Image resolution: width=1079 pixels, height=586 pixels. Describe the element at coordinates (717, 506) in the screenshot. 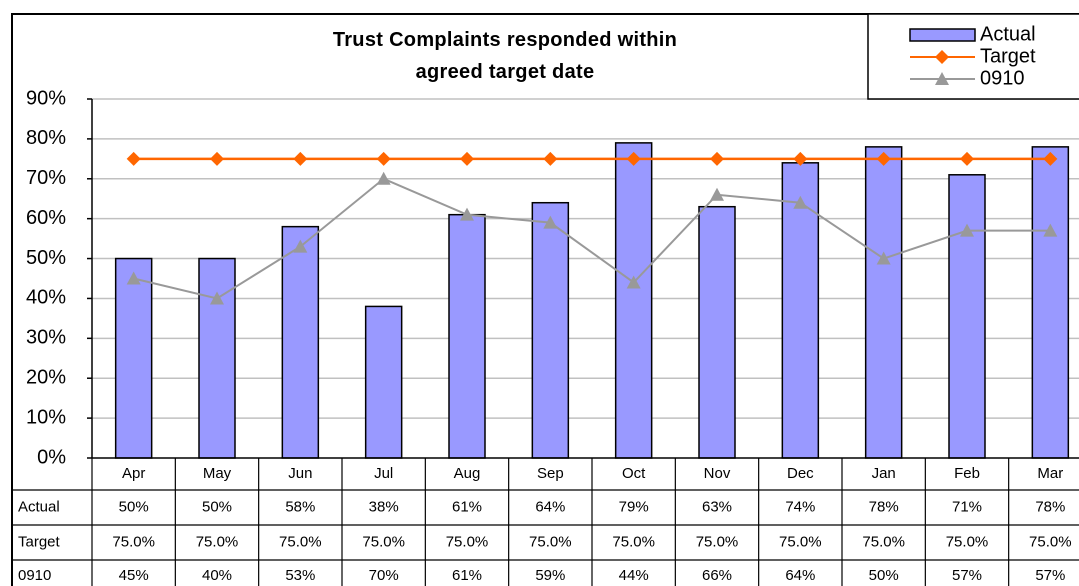

I see `data-label: 63%` at that location.